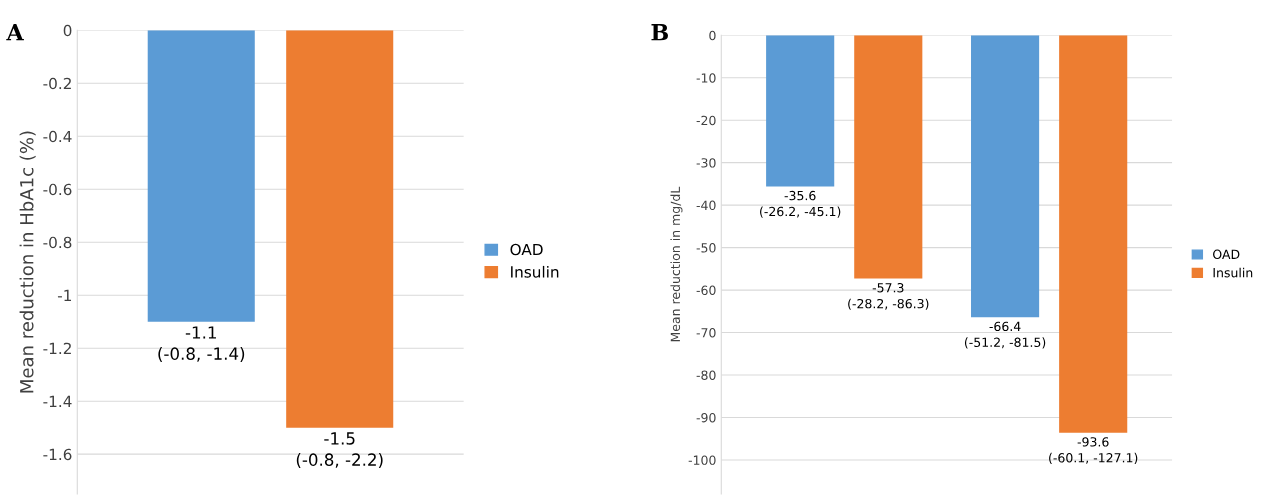 The image size is (1288, 504). I want to click on y-tick-label: -50, so click(706, 248).